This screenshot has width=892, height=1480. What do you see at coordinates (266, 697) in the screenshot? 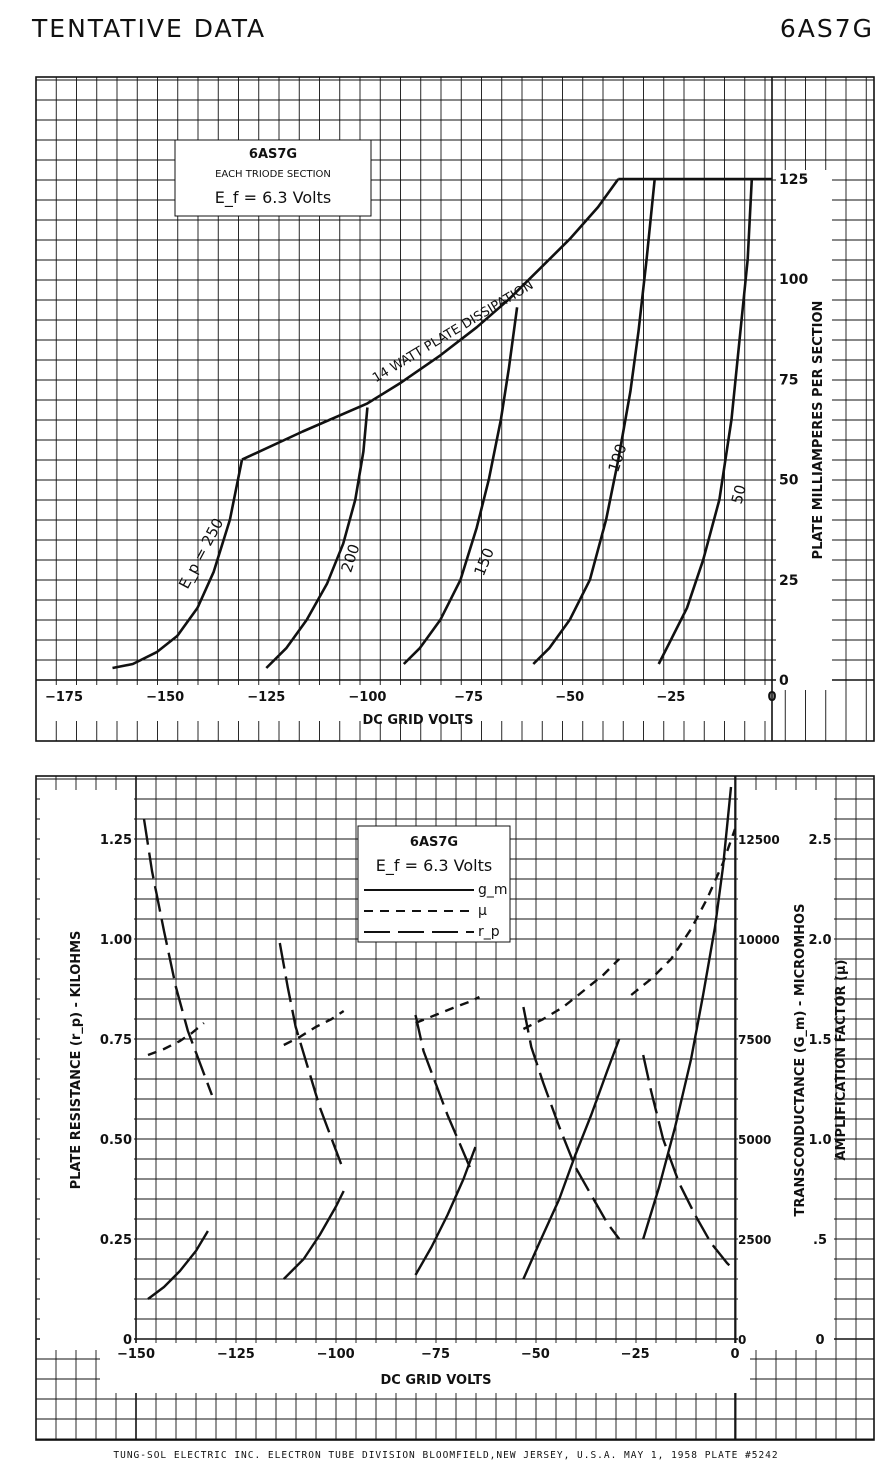
I see `x-tick-label: −125` at bounding box center [266, 697].